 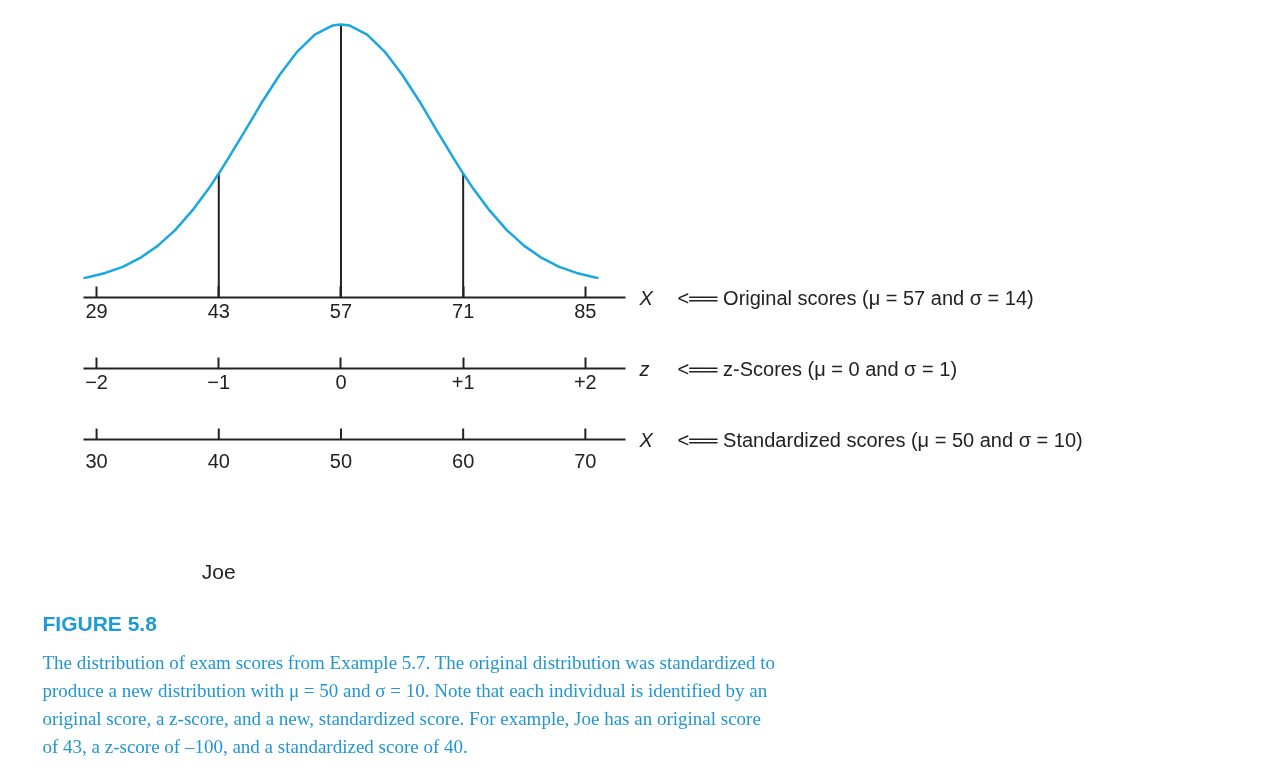 I want to click on text: 70, so click(x=585, y=460).